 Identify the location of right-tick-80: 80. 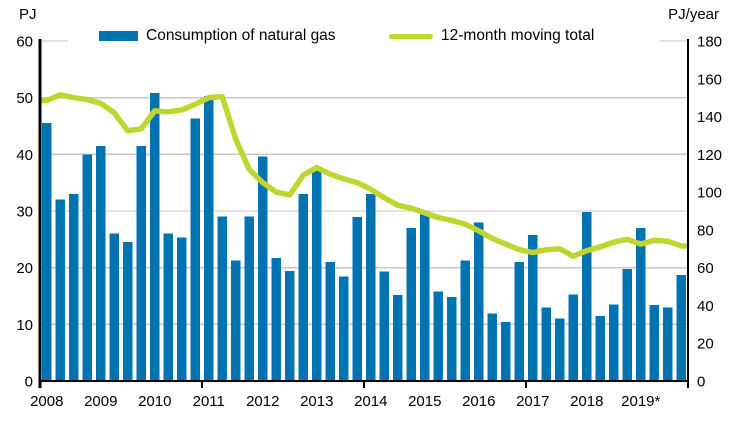
(705, 230).